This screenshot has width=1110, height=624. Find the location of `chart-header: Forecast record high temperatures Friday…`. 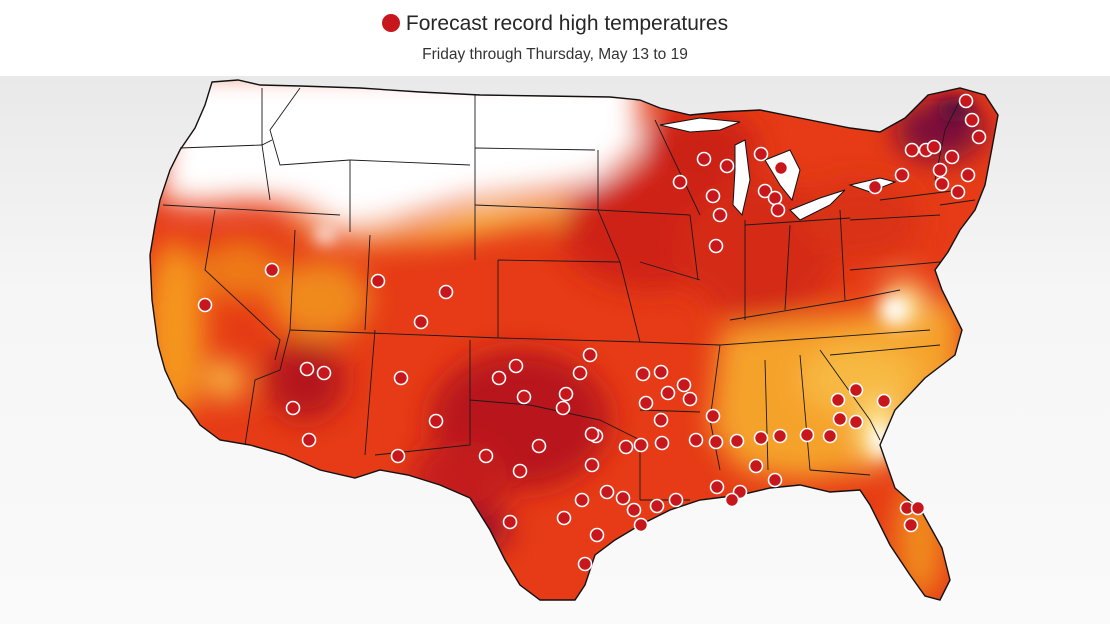

chart-header: Forecast record high temperatures Friday… is located at coordinates (555, 38).